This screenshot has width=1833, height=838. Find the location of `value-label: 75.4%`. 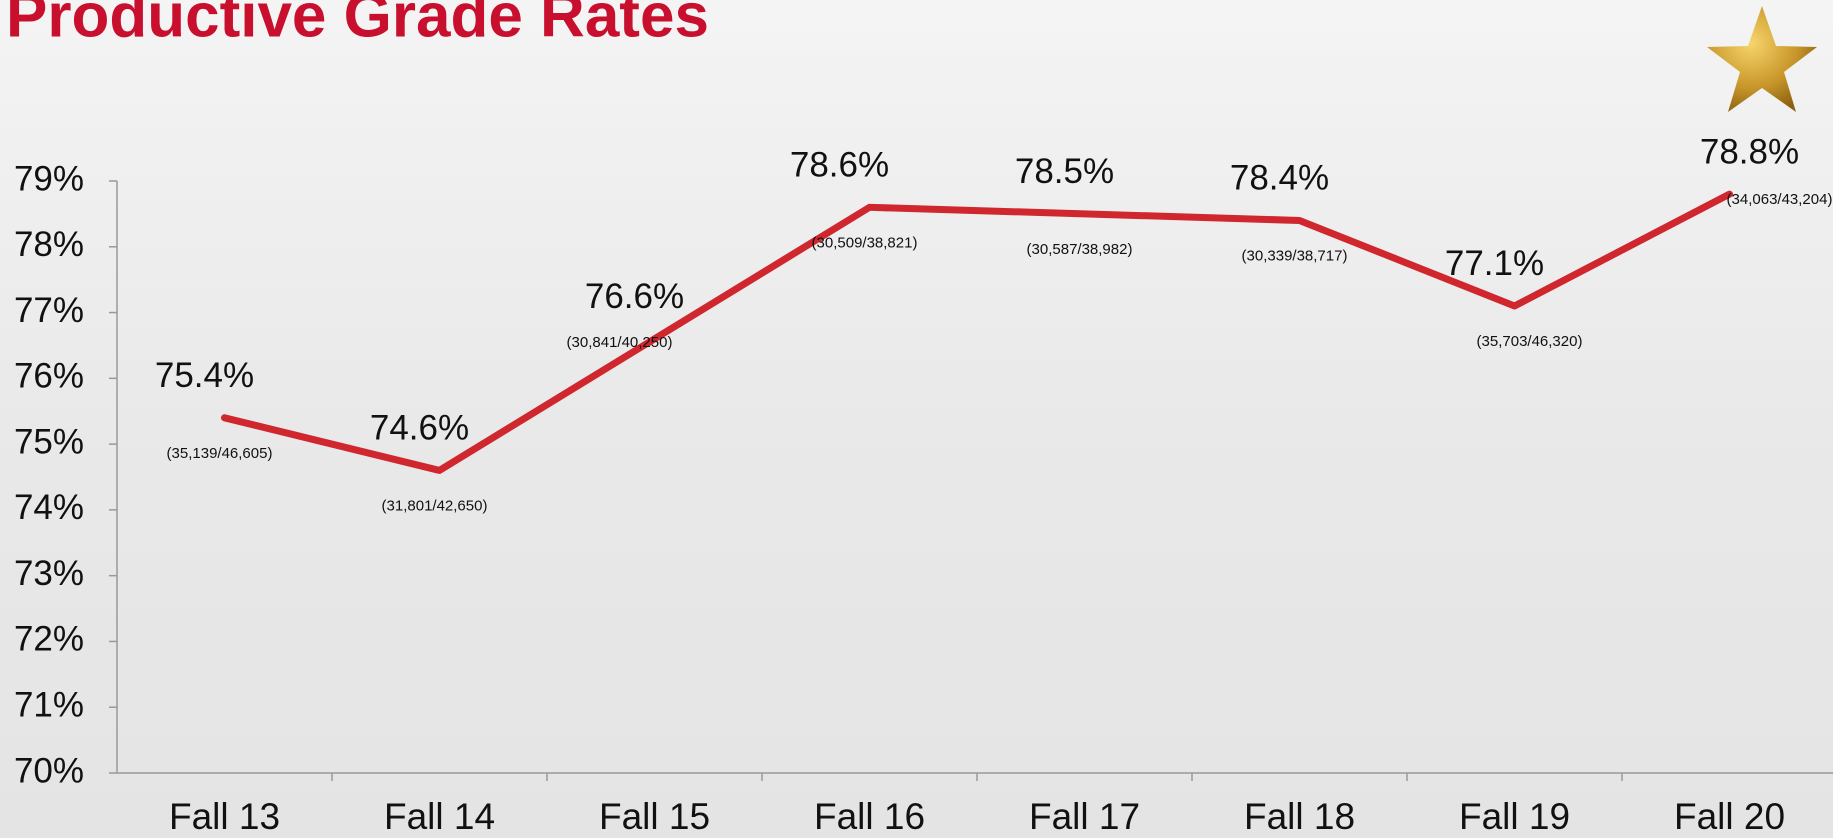

value-label: 75.4% is located at coordinates (204, 375).